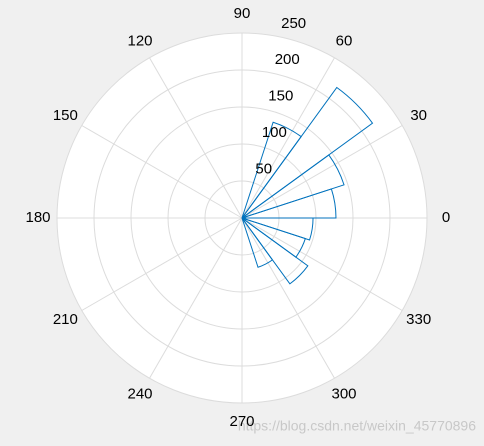 This screenshot has width=484, height=446. Describe the element at coordinates (139, 394) in the screenshot. I see `theta-tick-label: 240` at that location.